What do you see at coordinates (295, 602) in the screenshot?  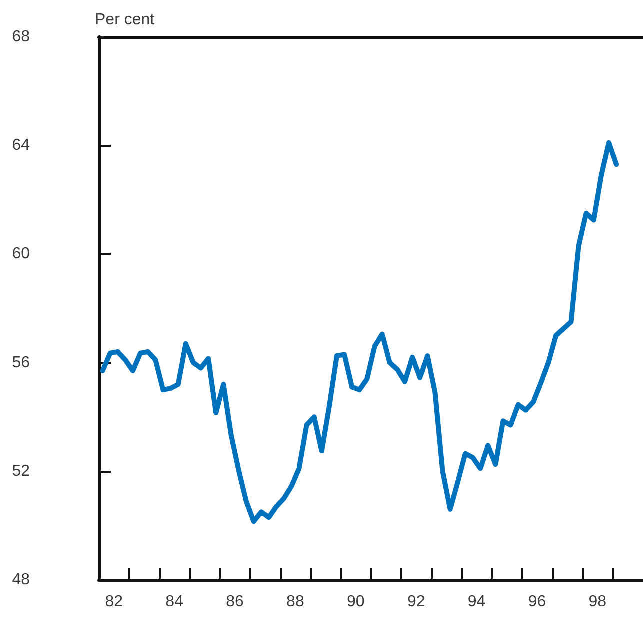 I see `x-tick-label: 88` at bounding box center [295, 602].